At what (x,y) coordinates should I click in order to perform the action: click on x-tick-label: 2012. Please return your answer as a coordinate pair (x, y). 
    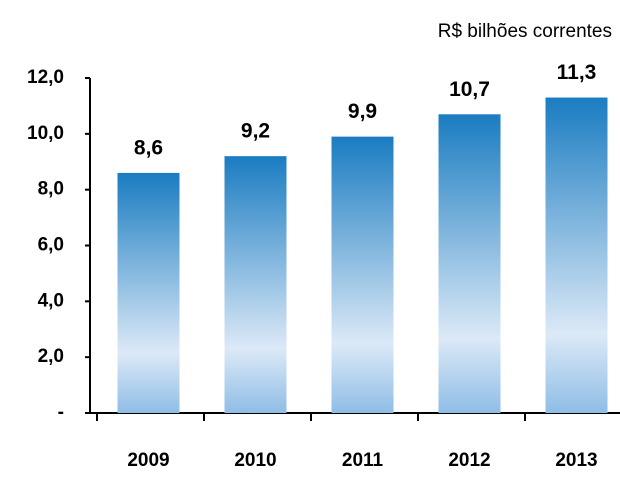
    Looking at the image, I should click on (469, 460).